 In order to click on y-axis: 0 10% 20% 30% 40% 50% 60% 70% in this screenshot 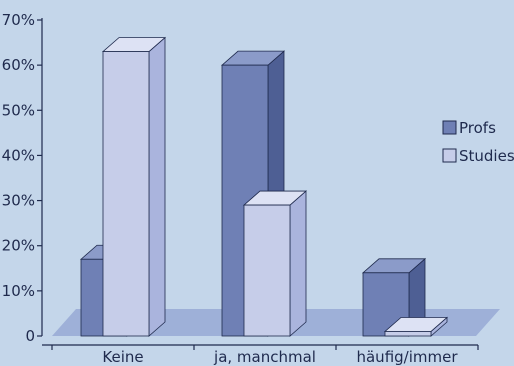, I will do `click(22, 178)`.